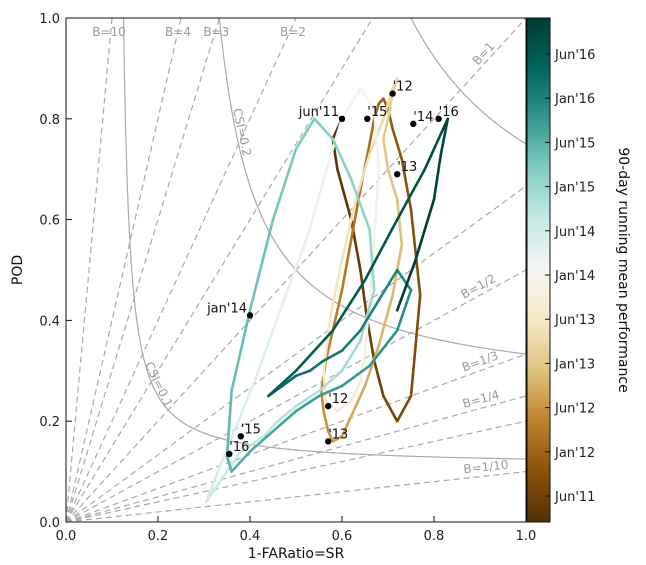 This screenshot has width=646, height=565. What do you see at coordinates (574, 497) in the screenshot?
I see `colorbar-tick-label: Jun'11` at bounding box center [574, 497].